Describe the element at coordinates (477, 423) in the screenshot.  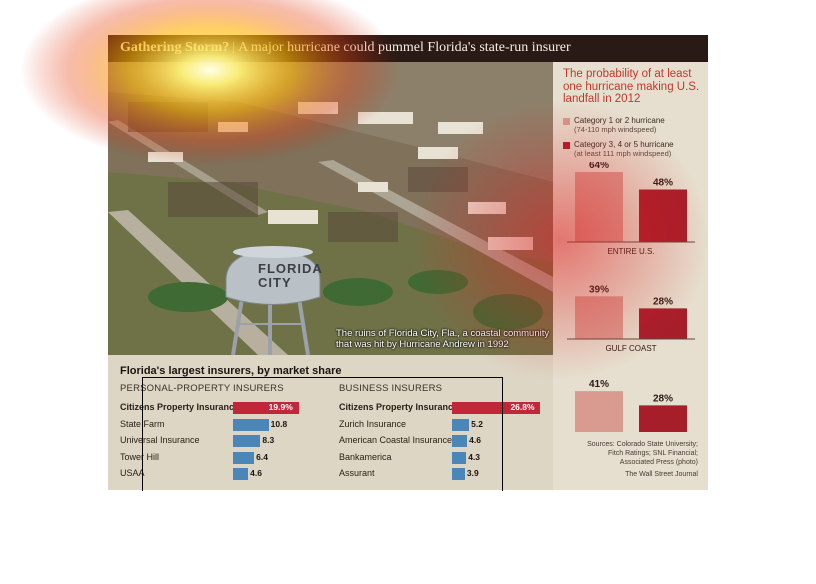
I see `insurer-value: 5.2` at that location.